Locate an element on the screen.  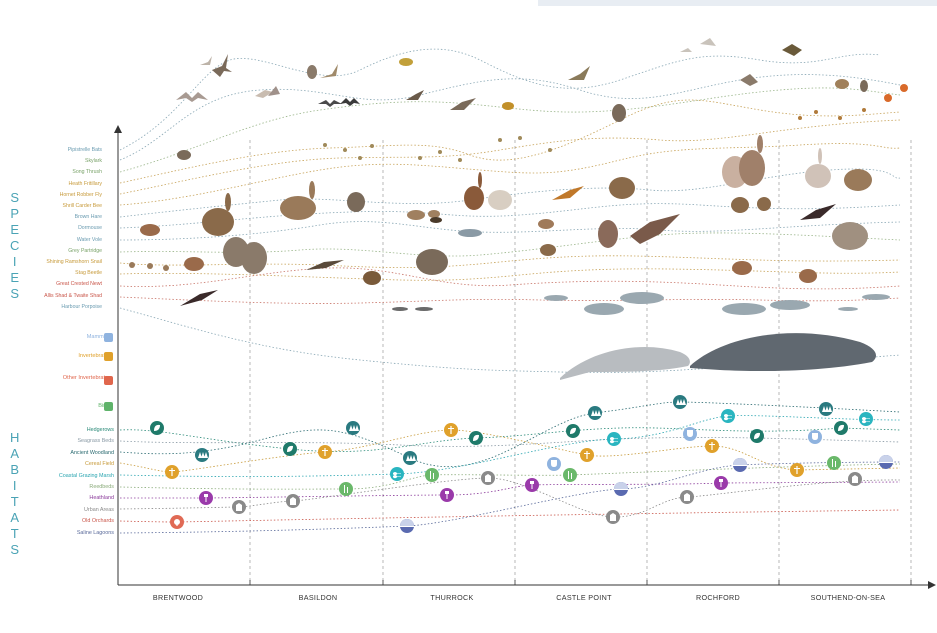
snail-icon is located at coordinates (149, 266).